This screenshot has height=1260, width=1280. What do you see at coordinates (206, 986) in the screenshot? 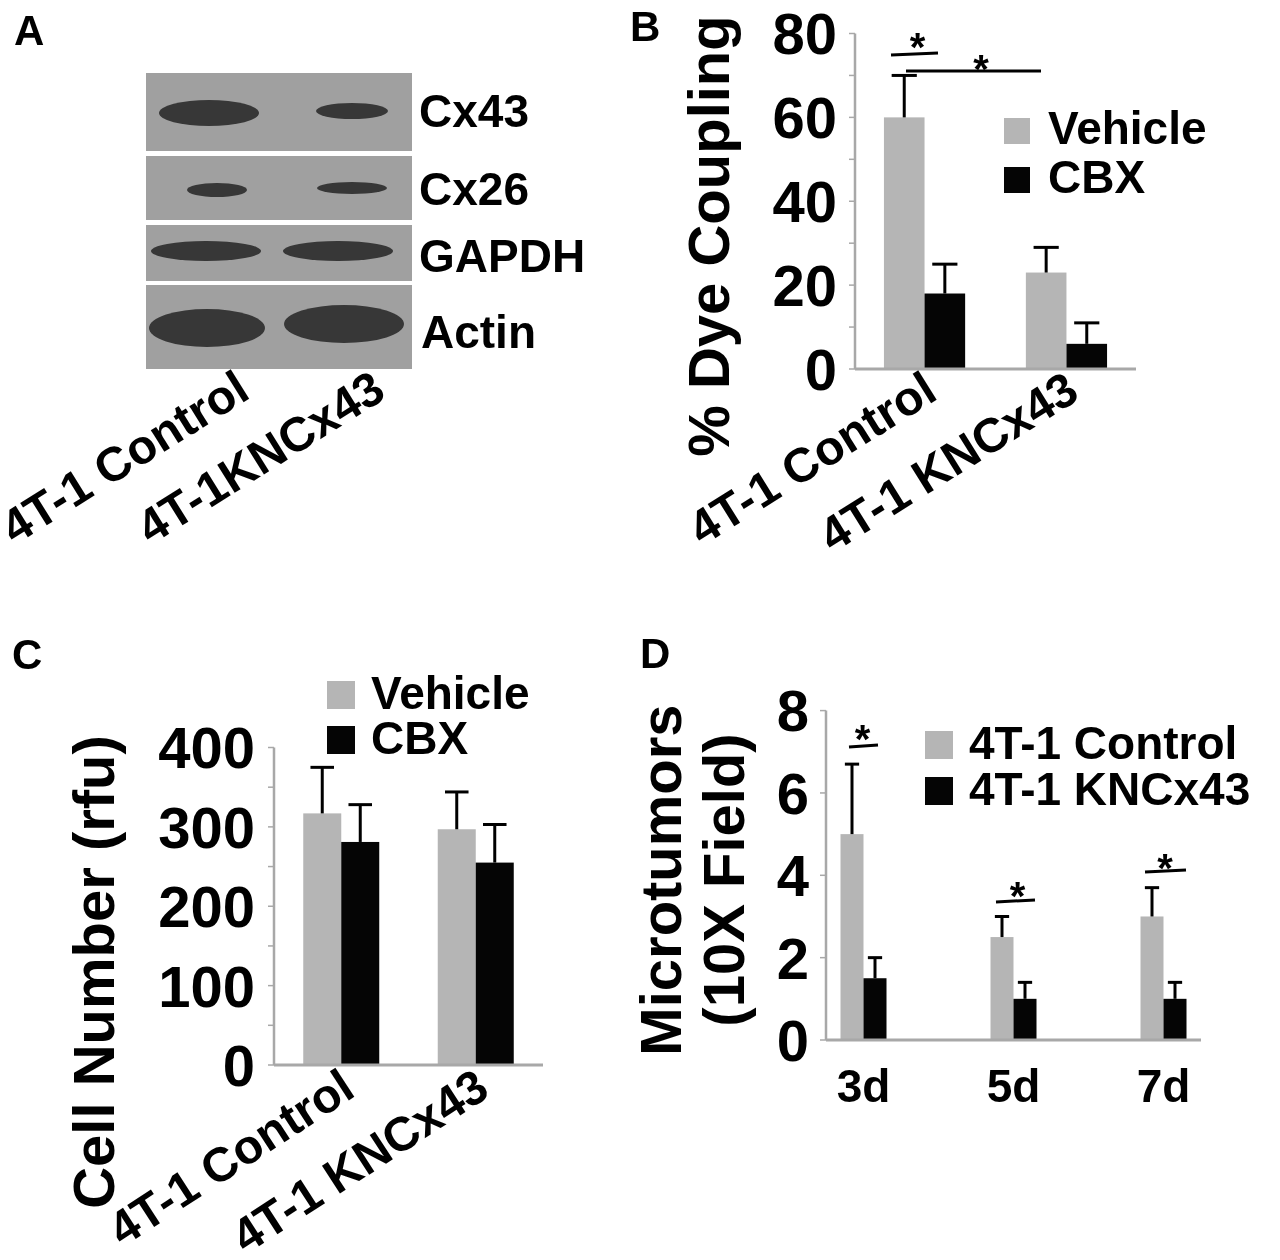
I see `y-tick-label: 100` at bounding box center [206, 986].